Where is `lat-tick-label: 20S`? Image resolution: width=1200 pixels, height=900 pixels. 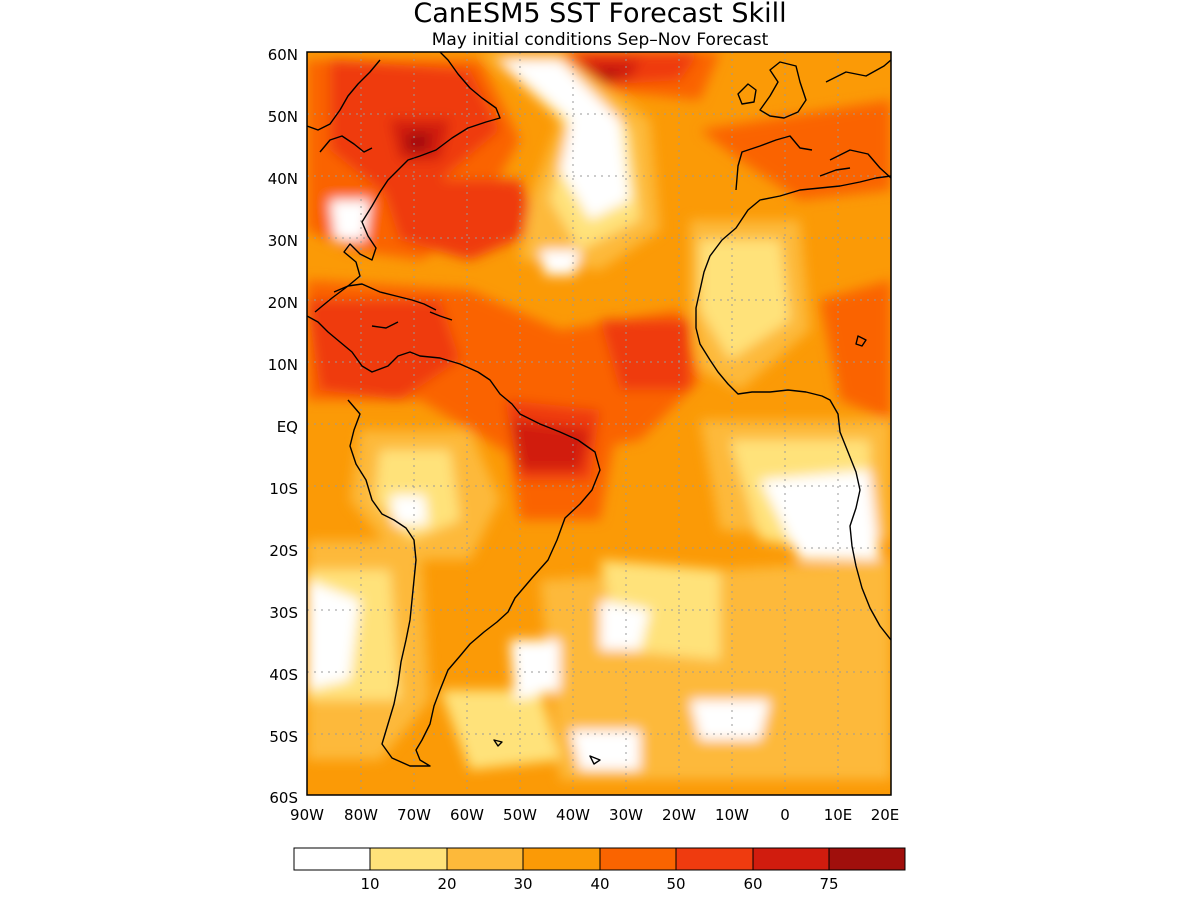 lat-tick-label: 20S is located at coordinates (283, 551).